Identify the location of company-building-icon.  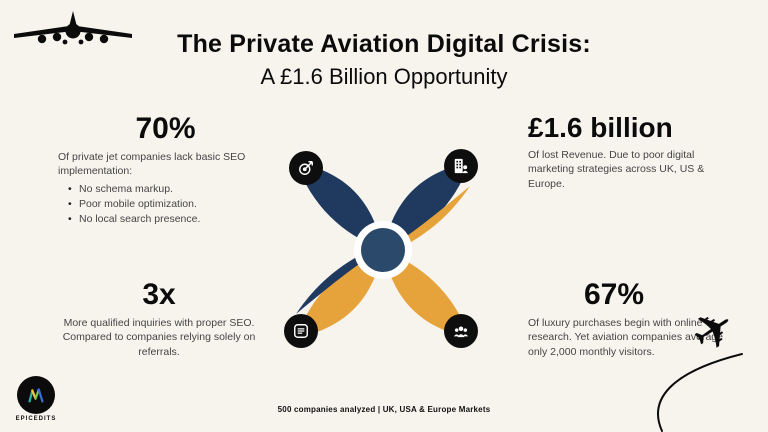
(461, 166).